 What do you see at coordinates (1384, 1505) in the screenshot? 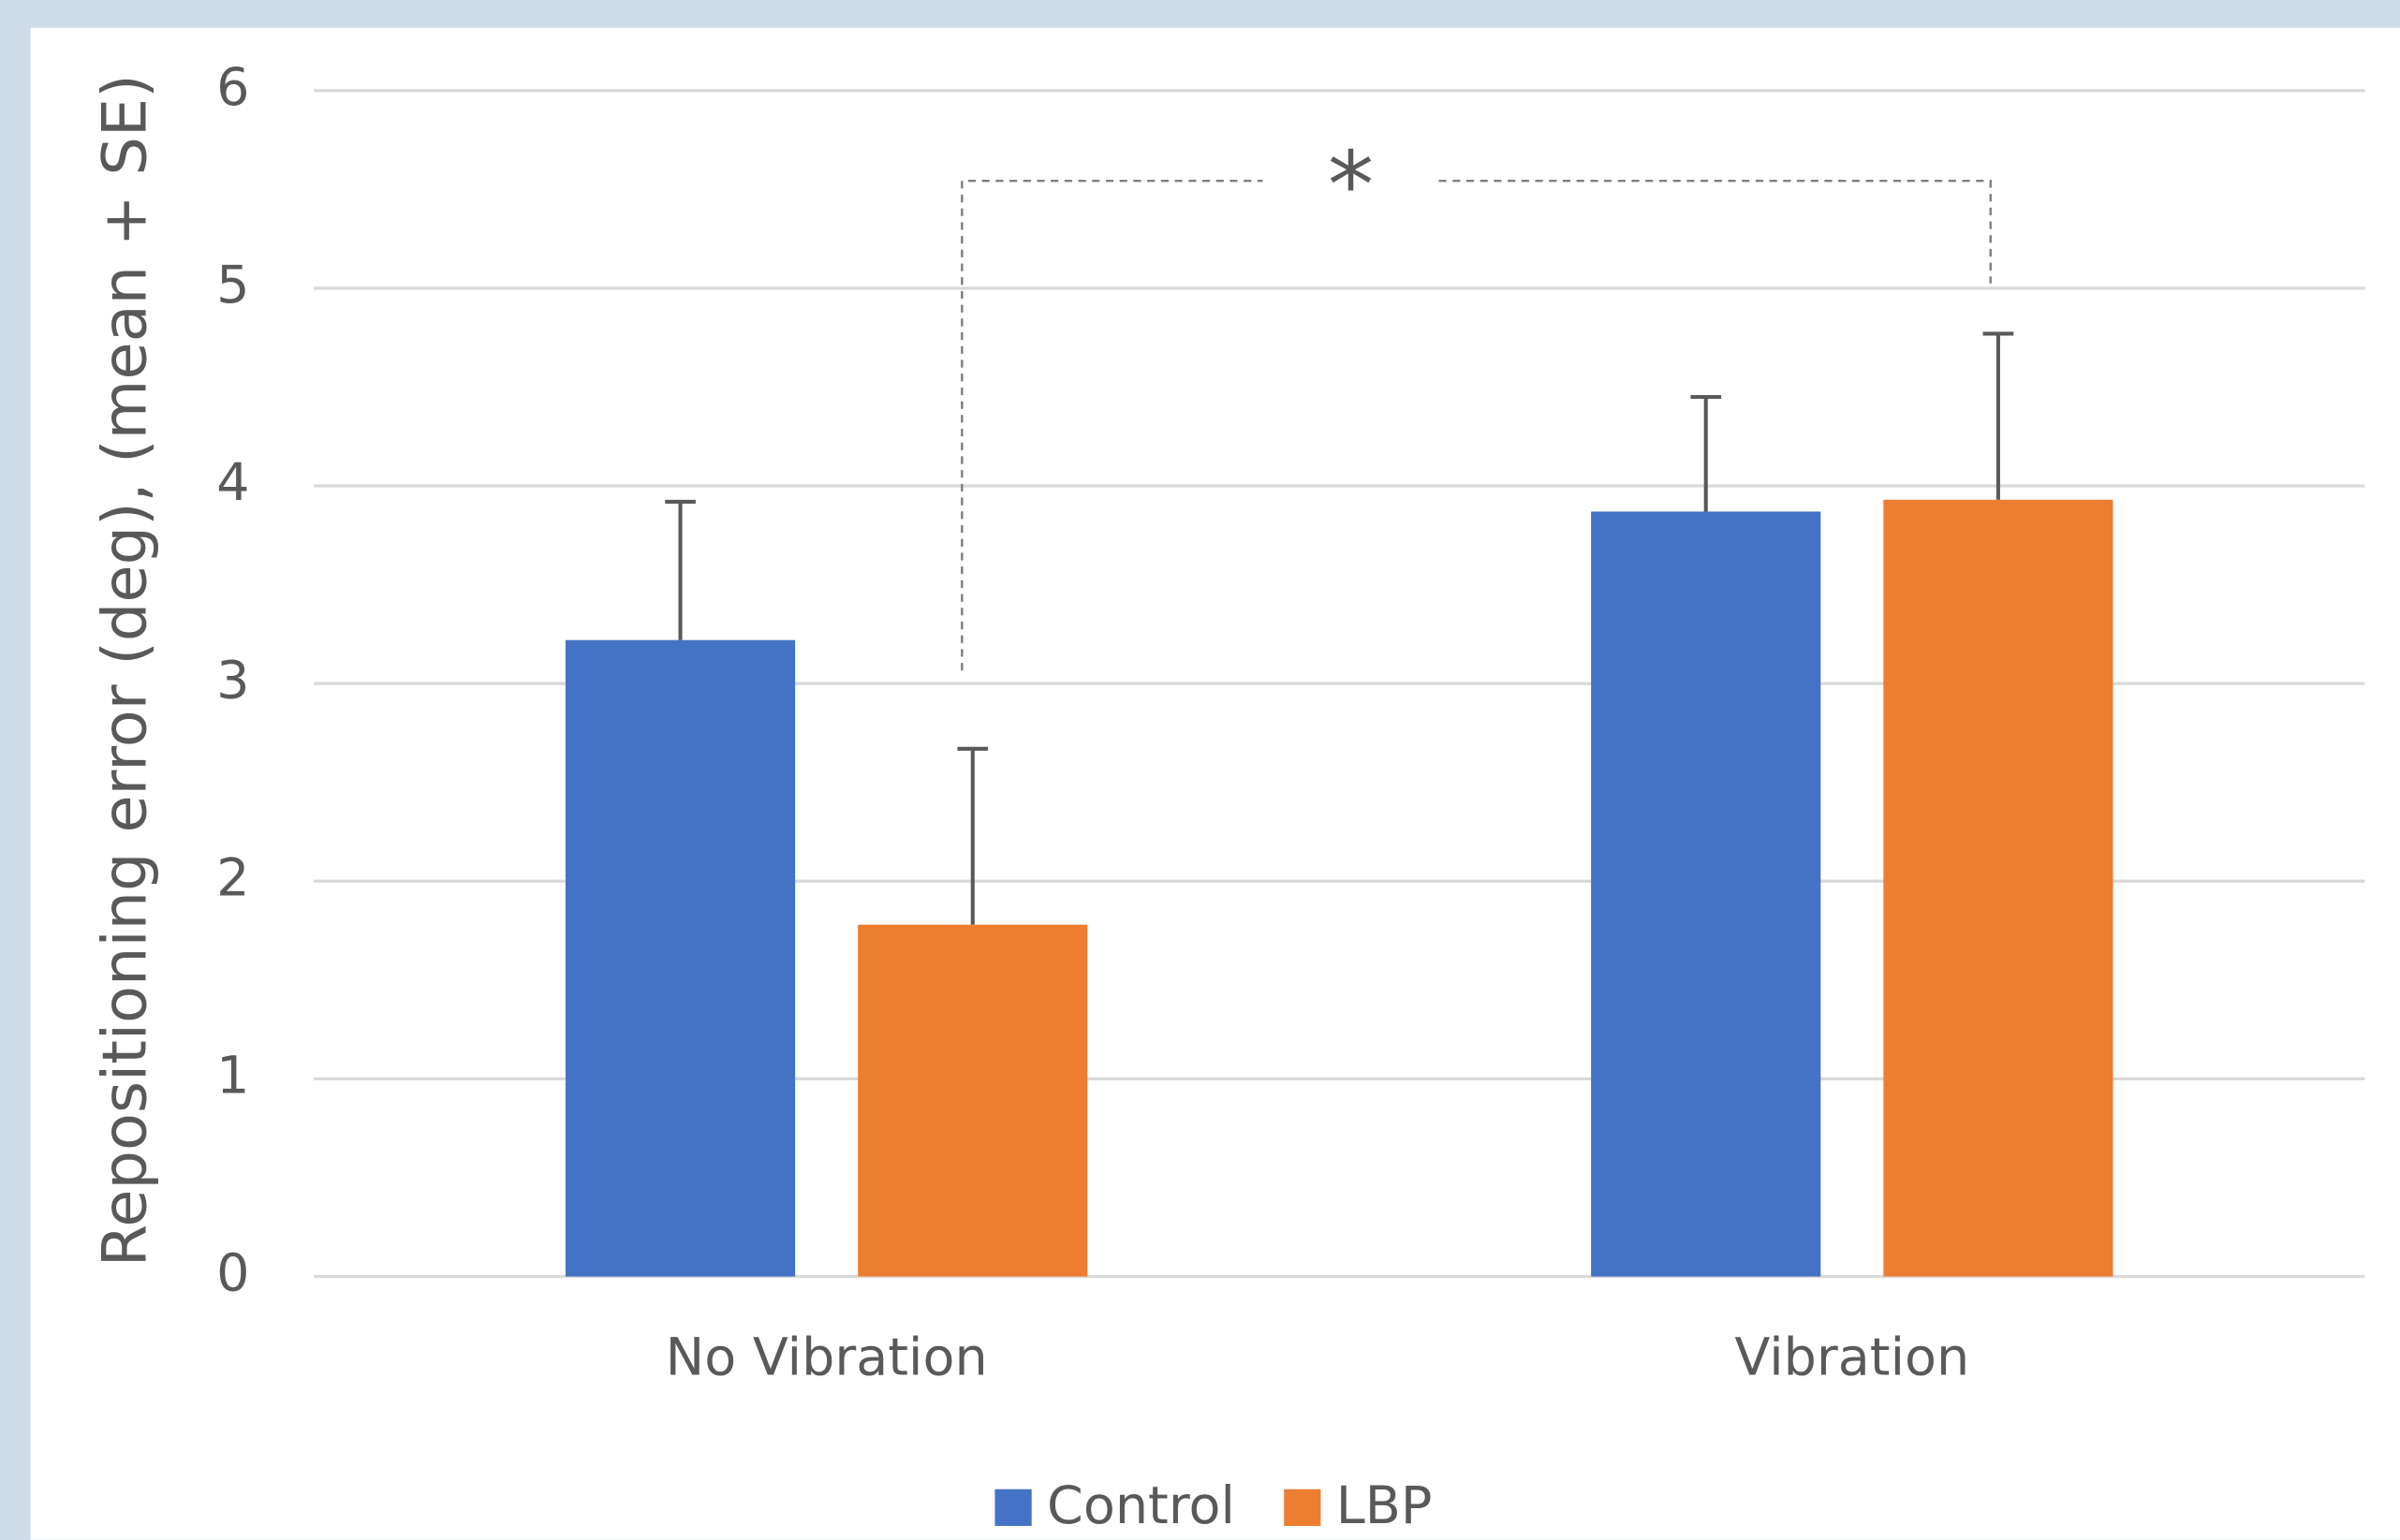
I see `legend-label: LBP` at bounding box center [1384, 1505].